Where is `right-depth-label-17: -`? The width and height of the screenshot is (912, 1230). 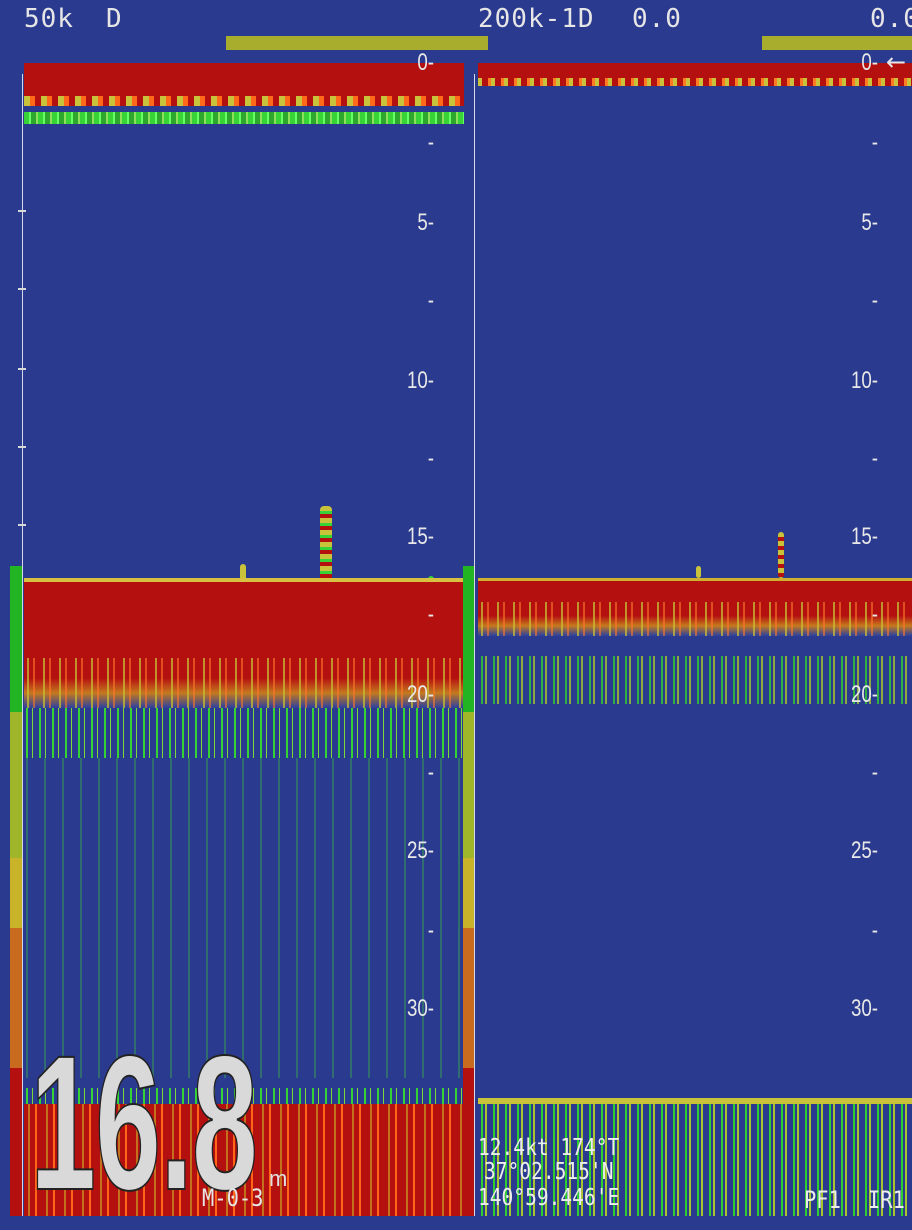
right-depth-label-17: - is located at coordinates (874, 614).